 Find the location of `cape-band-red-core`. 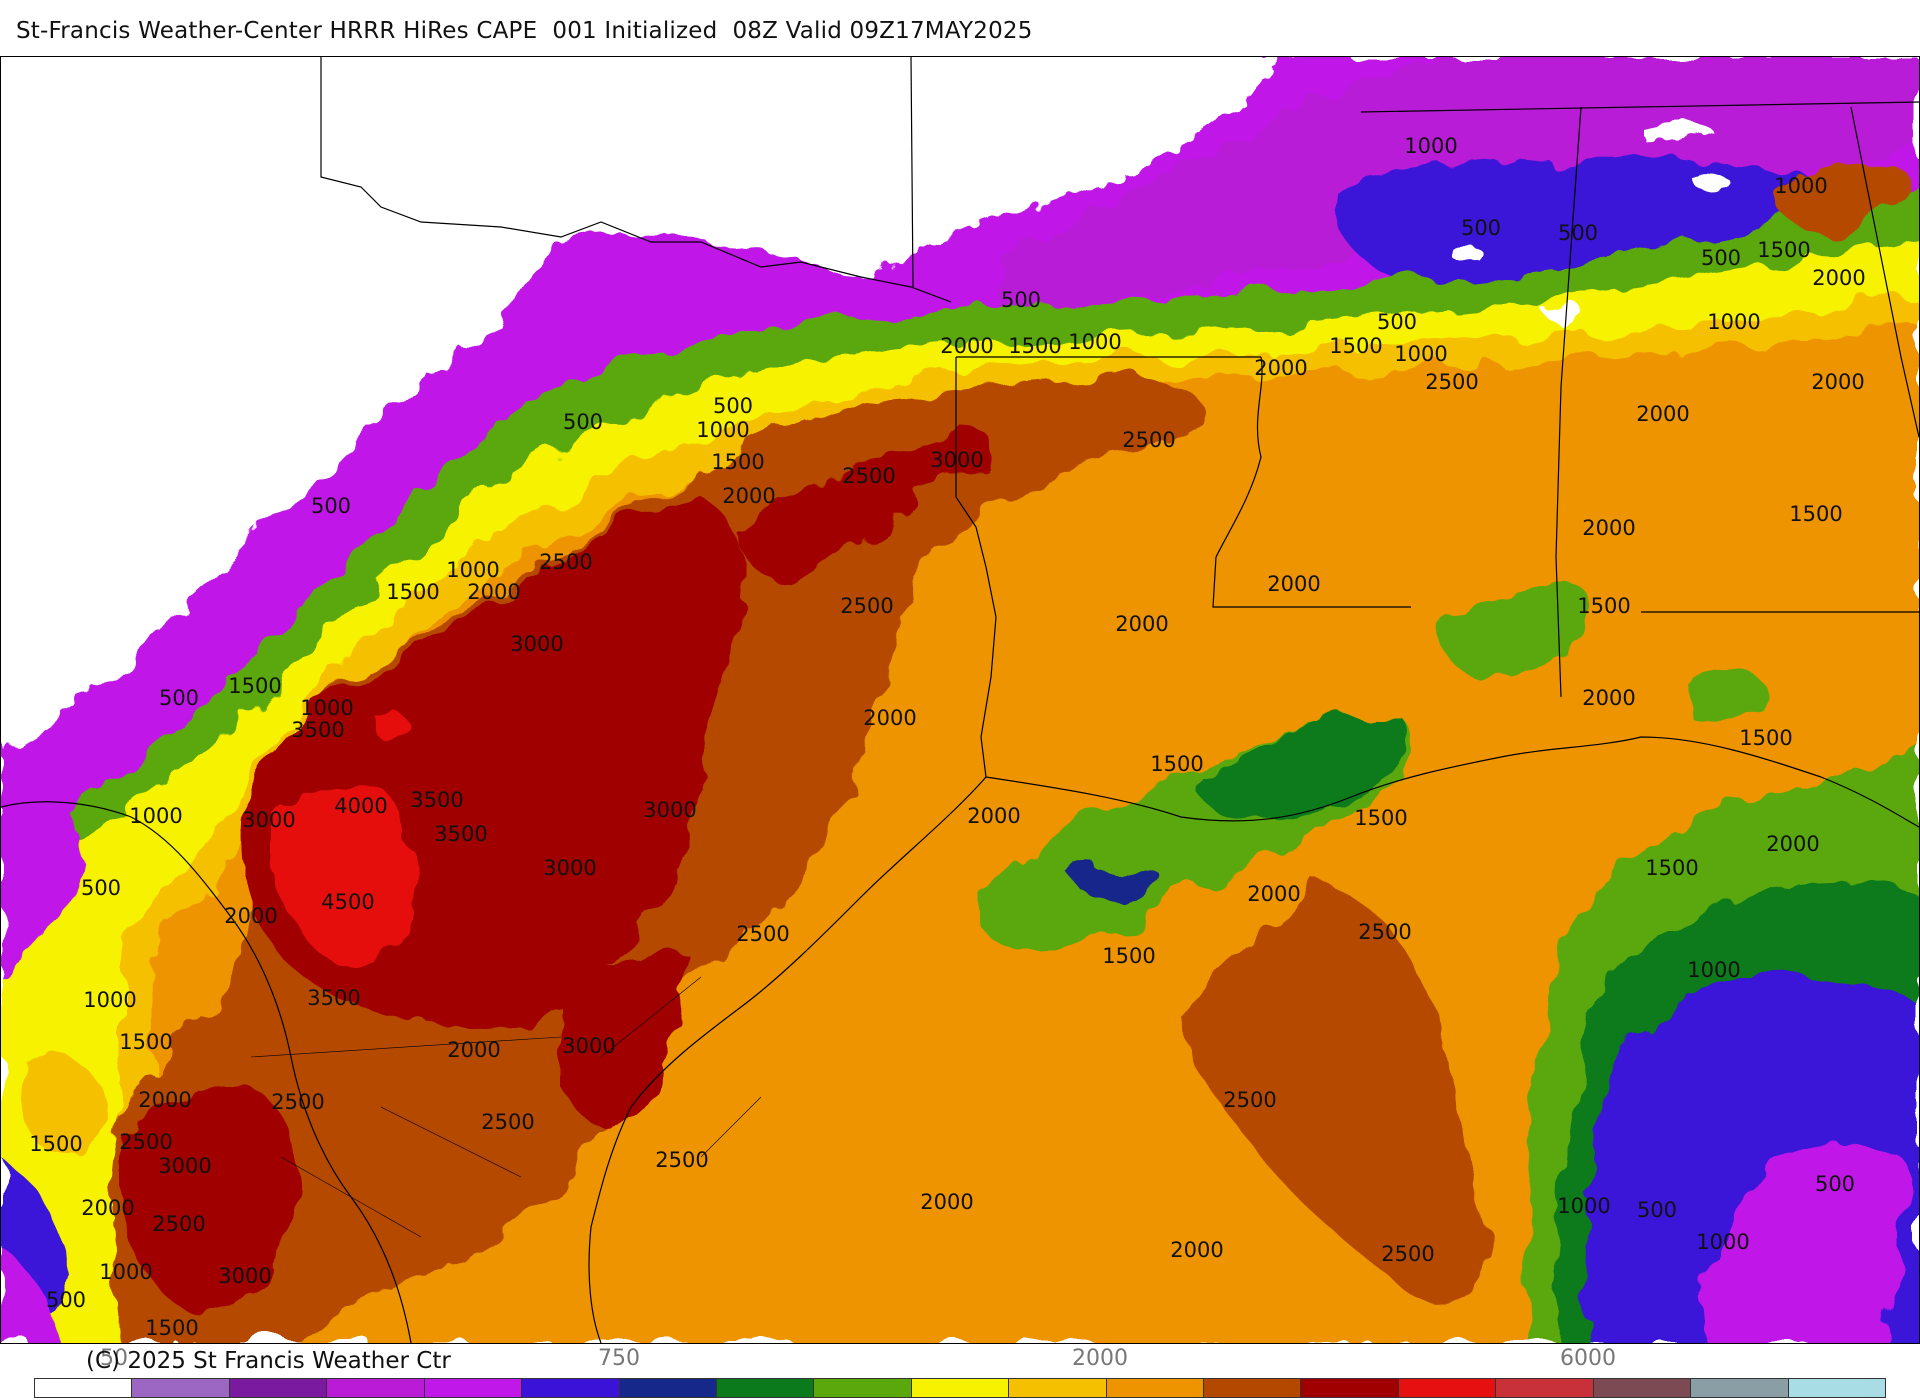

cape-band-red-core is located at coordinates (345, 876).